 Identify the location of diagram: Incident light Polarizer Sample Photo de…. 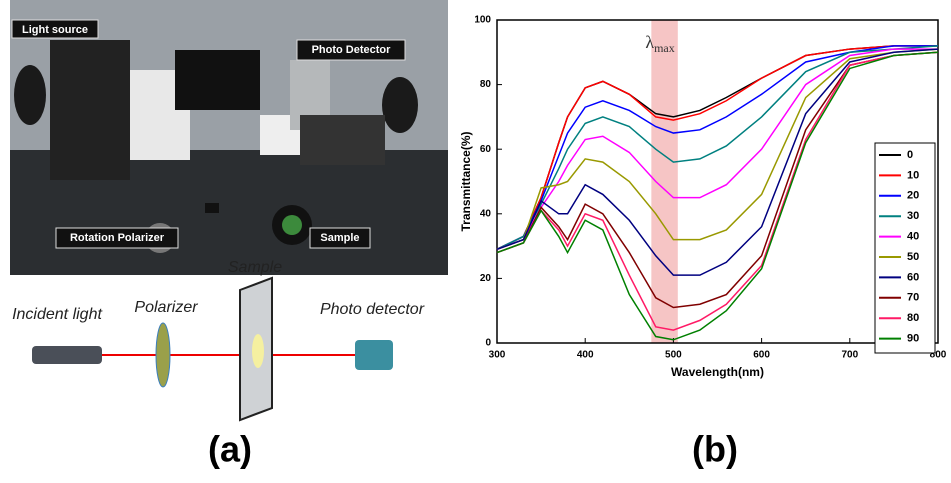
(218, 340).